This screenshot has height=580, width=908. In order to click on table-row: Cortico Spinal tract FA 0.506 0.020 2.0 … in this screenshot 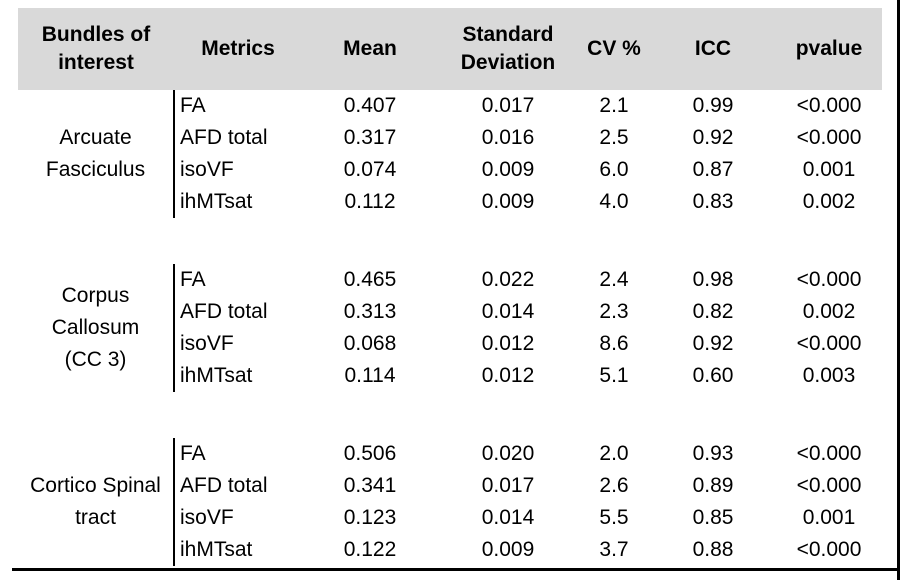, I will do `click(450, 483)`.